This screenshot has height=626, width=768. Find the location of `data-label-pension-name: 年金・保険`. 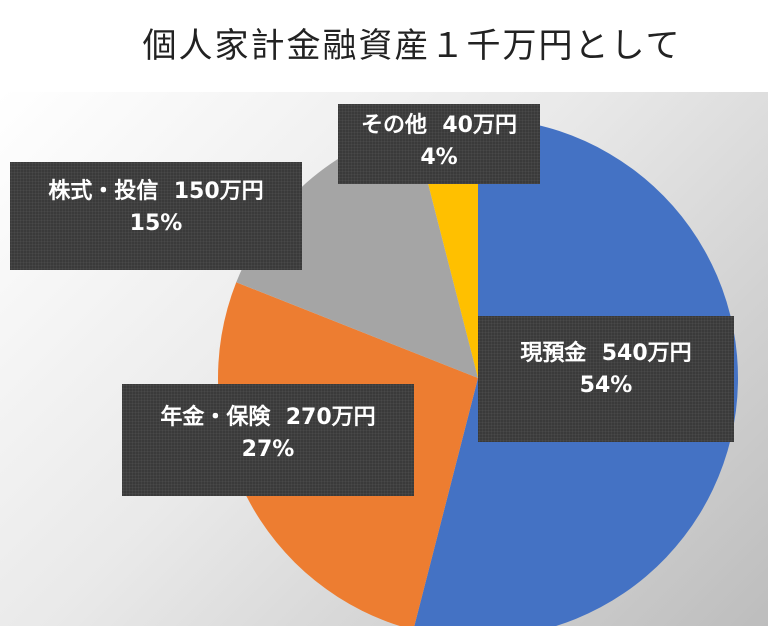

data-label-pension-name: 年金・保険 is located at coordinates (215, 417).